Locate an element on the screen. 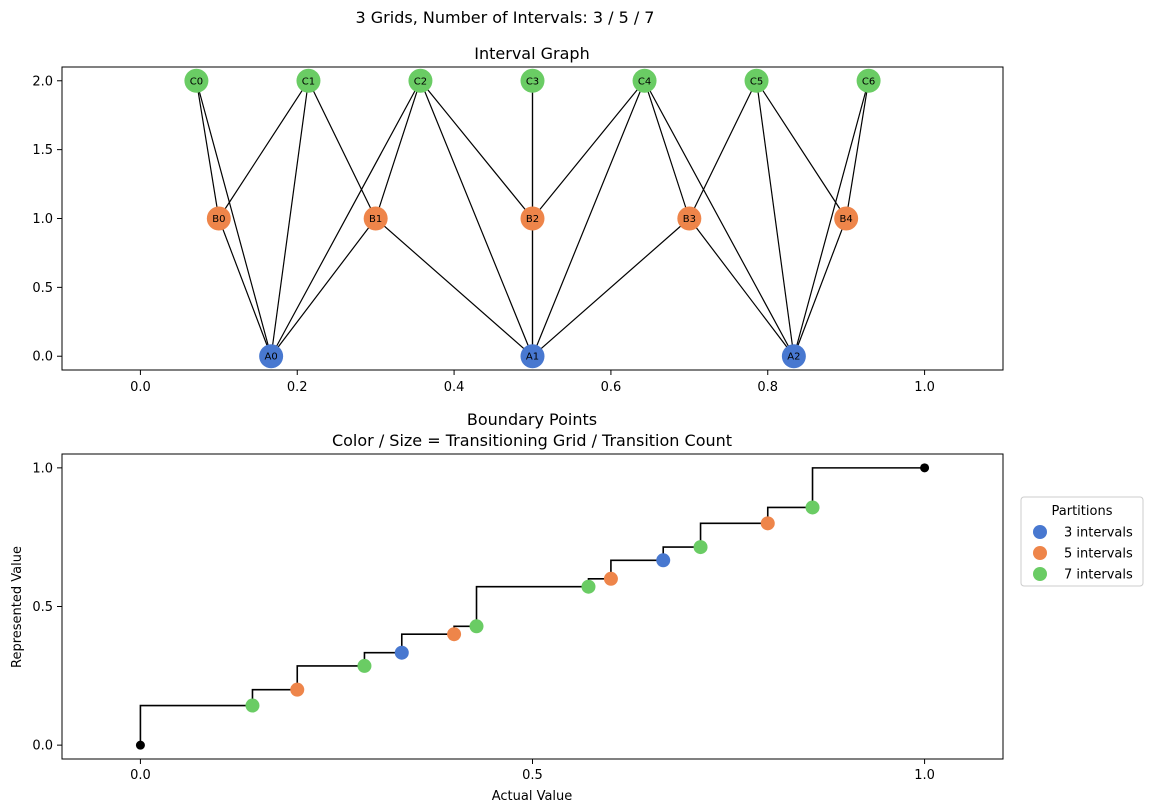  node-A0 is located at coordinates (271, 356).